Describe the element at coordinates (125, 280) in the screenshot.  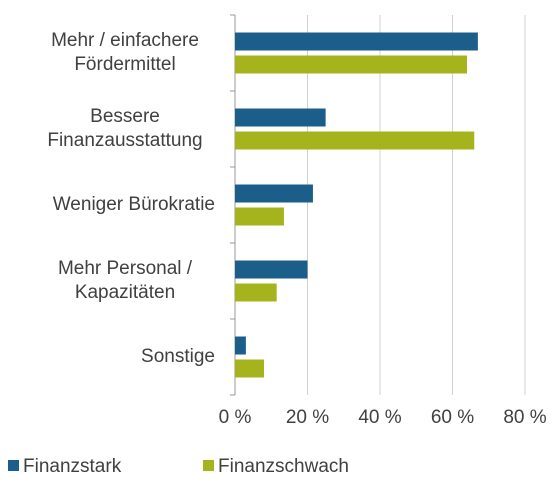
I see `y-tick-label: Mehr Personal / Kapazitäten` at that location.